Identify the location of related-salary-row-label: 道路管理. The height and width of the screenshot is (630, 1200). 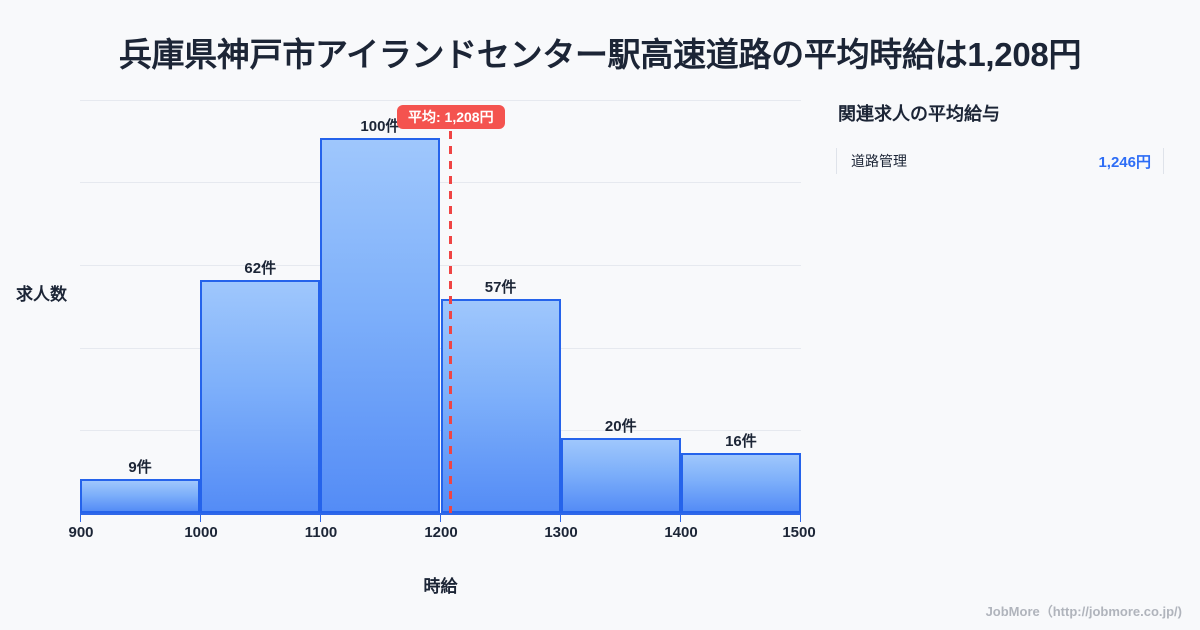
(879, 161).